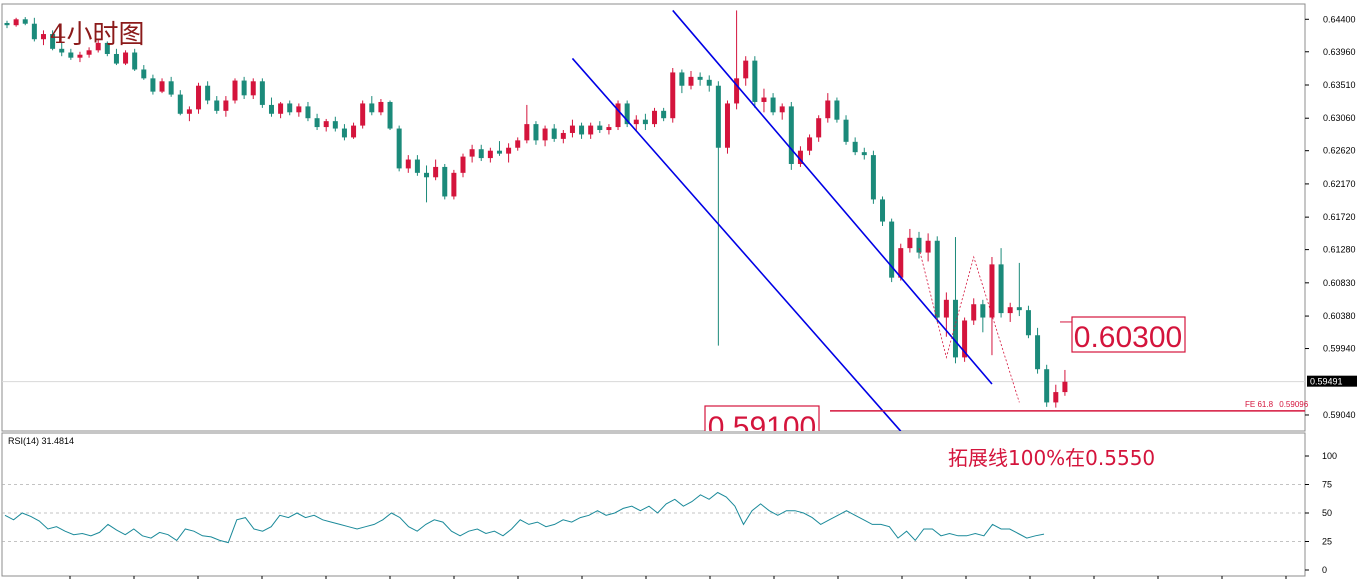  What do you see at coordinates (1339, 184) in the screenshot?
I see `price-tick-label: 0.62170` at bounding box center [1339, 184].